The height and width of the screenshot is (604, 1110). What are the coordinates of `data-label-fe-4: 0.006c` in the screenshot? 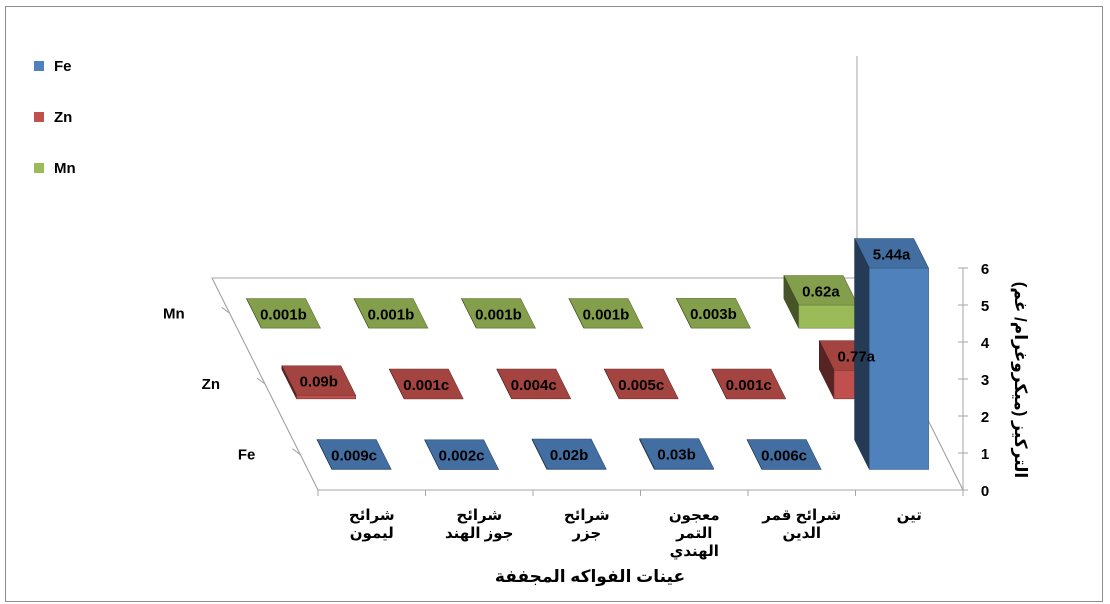 It's located at (784, 455).